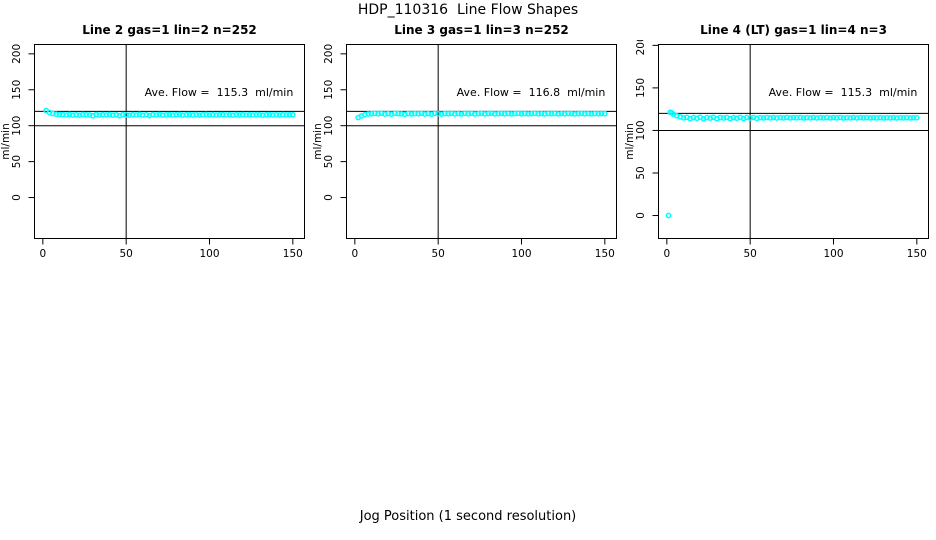  Describe the element at coordinates (329, 90) in the screenshot. I see `y-tick-label: 150` at that location.